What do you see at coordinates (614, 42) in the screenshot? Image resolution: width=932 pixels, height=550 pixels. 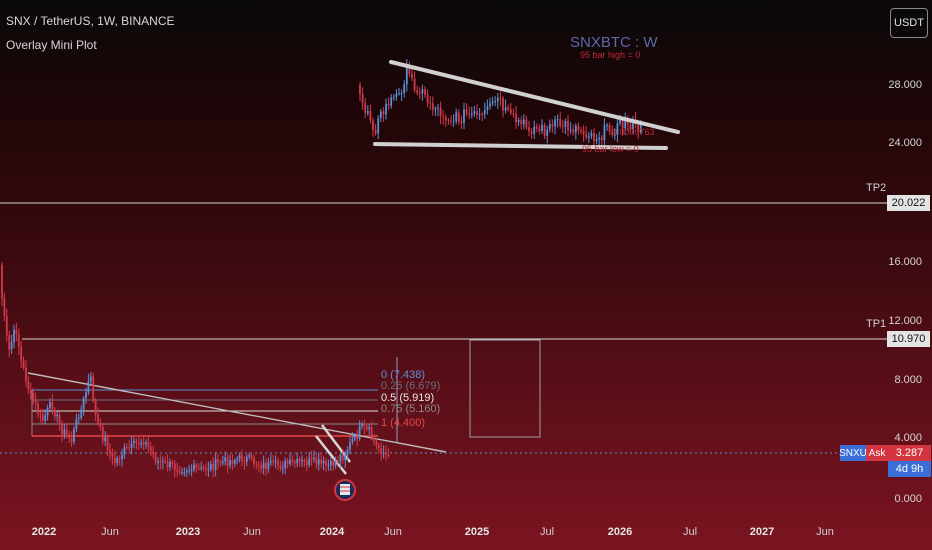 I see `mini-plot-title: SNXBTC : W` at bounding box center [614, 42].